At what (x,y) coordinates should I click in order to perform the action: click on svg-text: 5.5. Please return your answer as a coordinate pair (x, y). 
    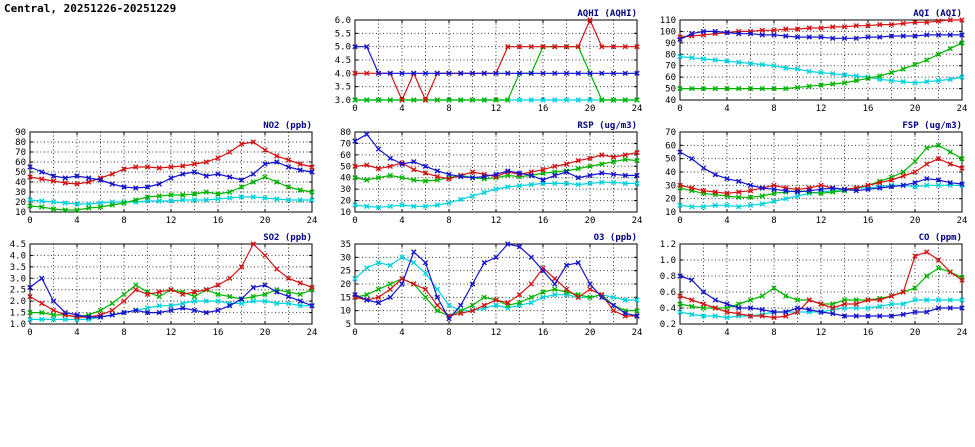
    Looking at the image, I should click on (343, 34).